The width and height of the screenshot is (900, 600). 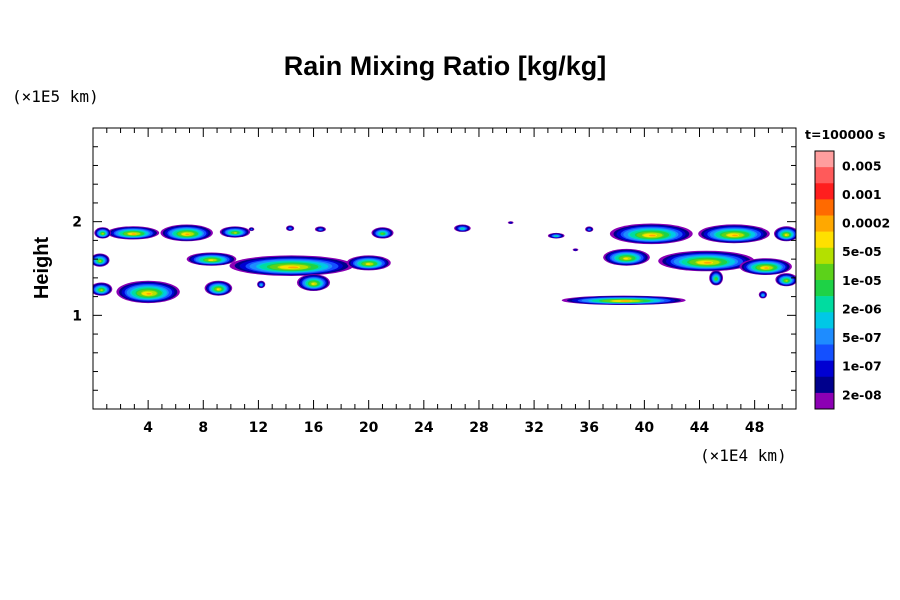 I want to click on y-axis-title: Height, so click(x=42, y=268).